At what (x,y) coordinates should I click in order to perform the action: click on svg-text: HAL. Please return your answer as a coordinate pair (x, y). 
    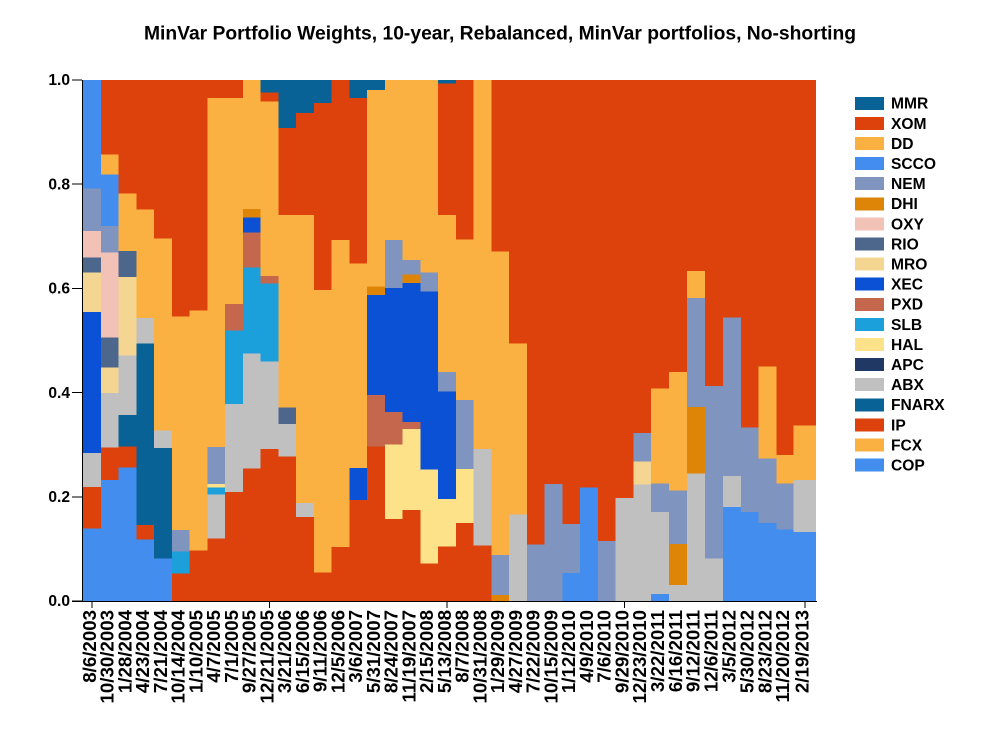
    Looking at the image, I should click on (907, 345).